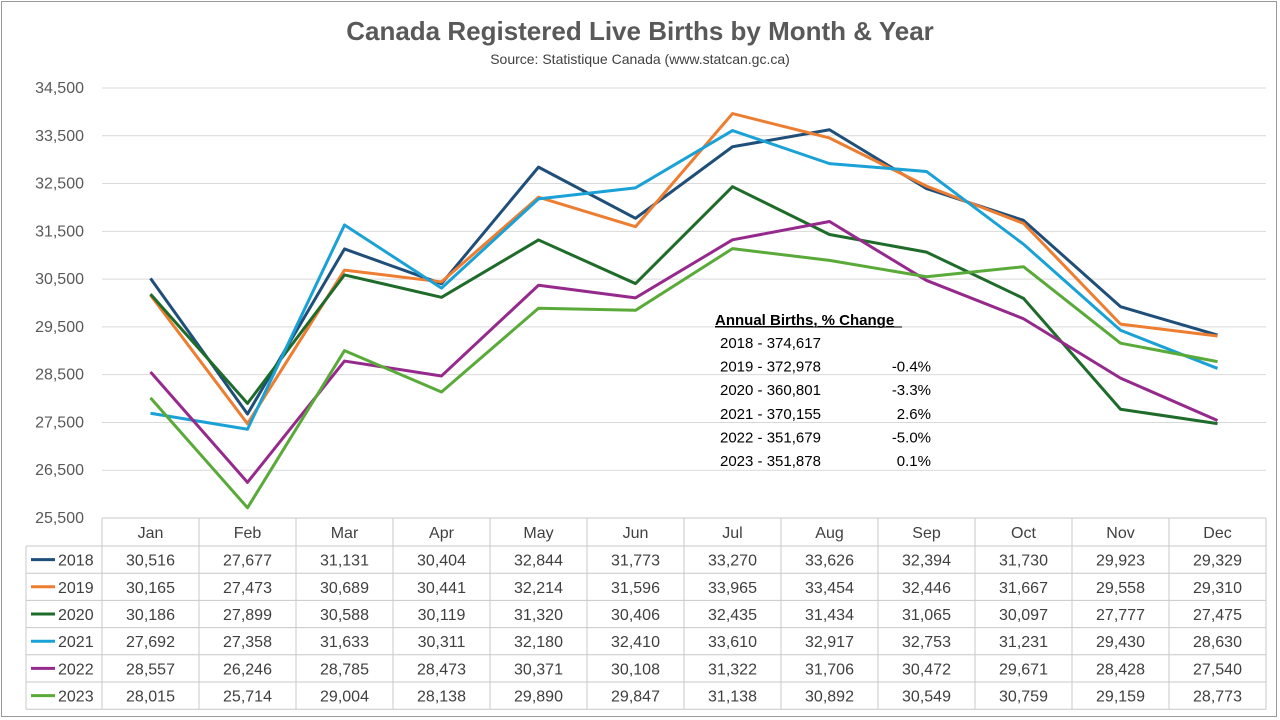 Image resolution: width=1280 pixels, height=720 pixels. Describe the element at coordinates (926, 642) in the screenshot. I see `data-label: 32,753` at that location.